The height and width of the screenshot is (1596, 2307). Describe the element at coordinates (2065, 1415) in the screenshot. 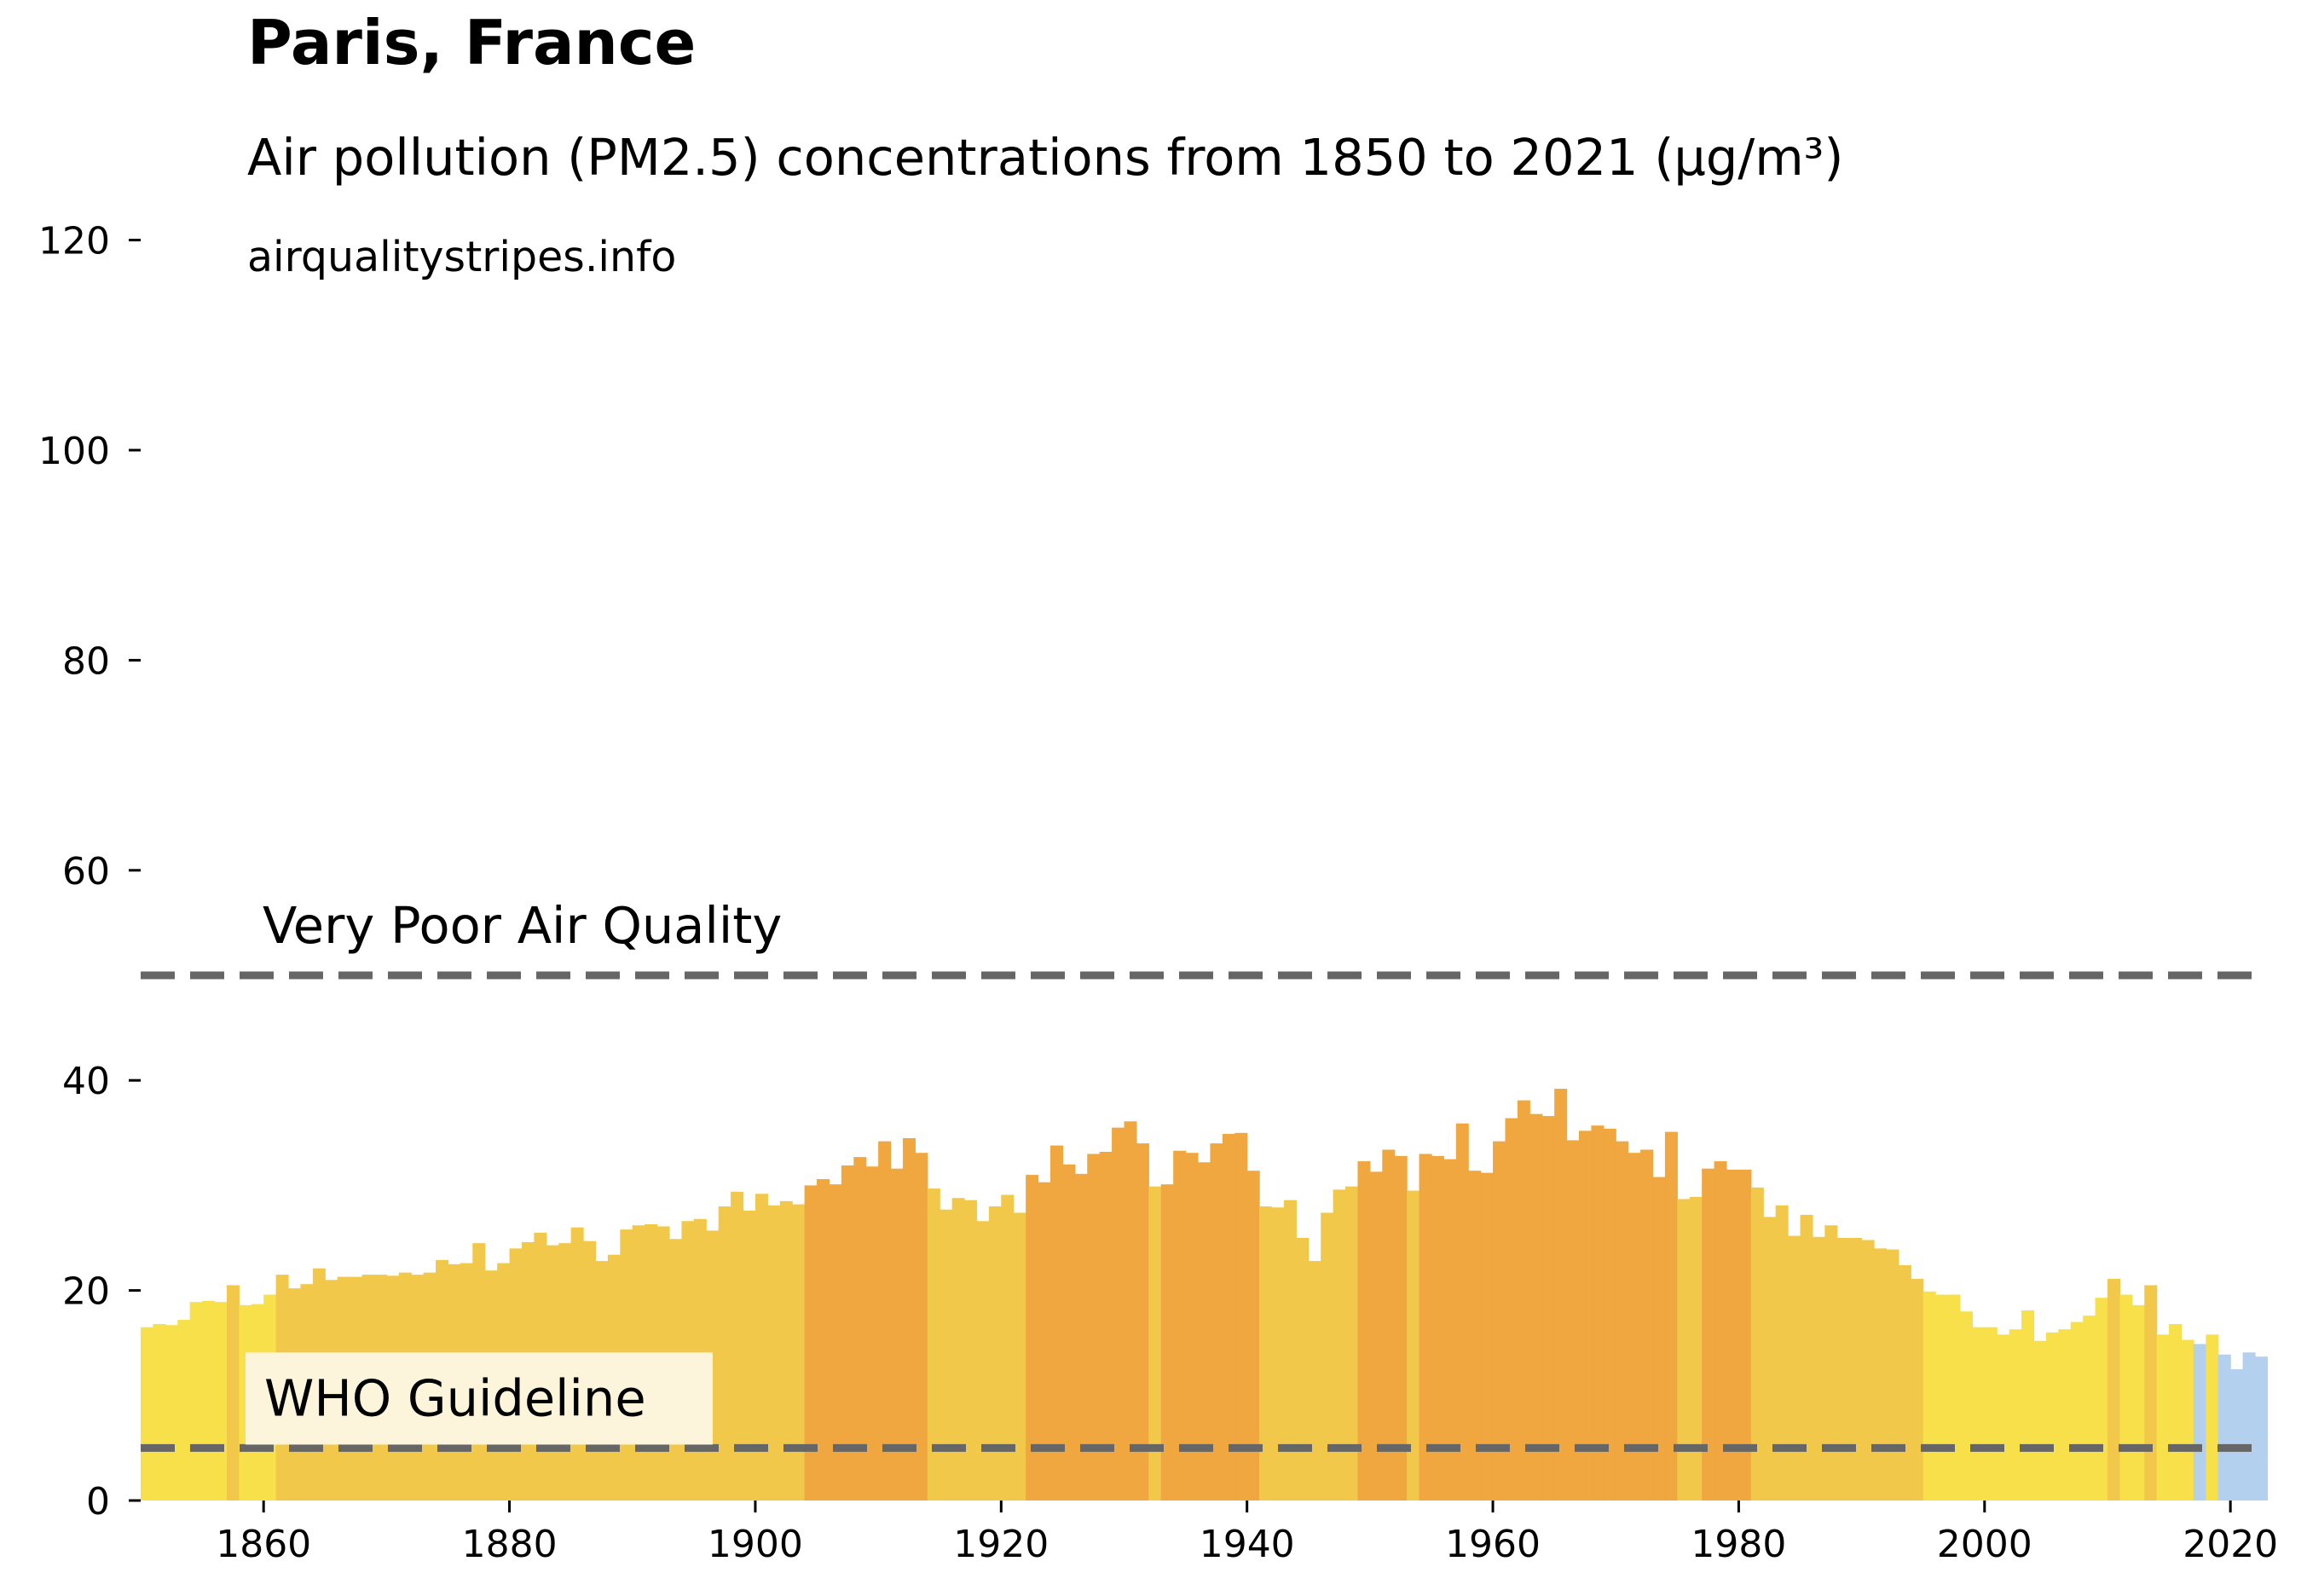

I see `bar-2006` at that location.